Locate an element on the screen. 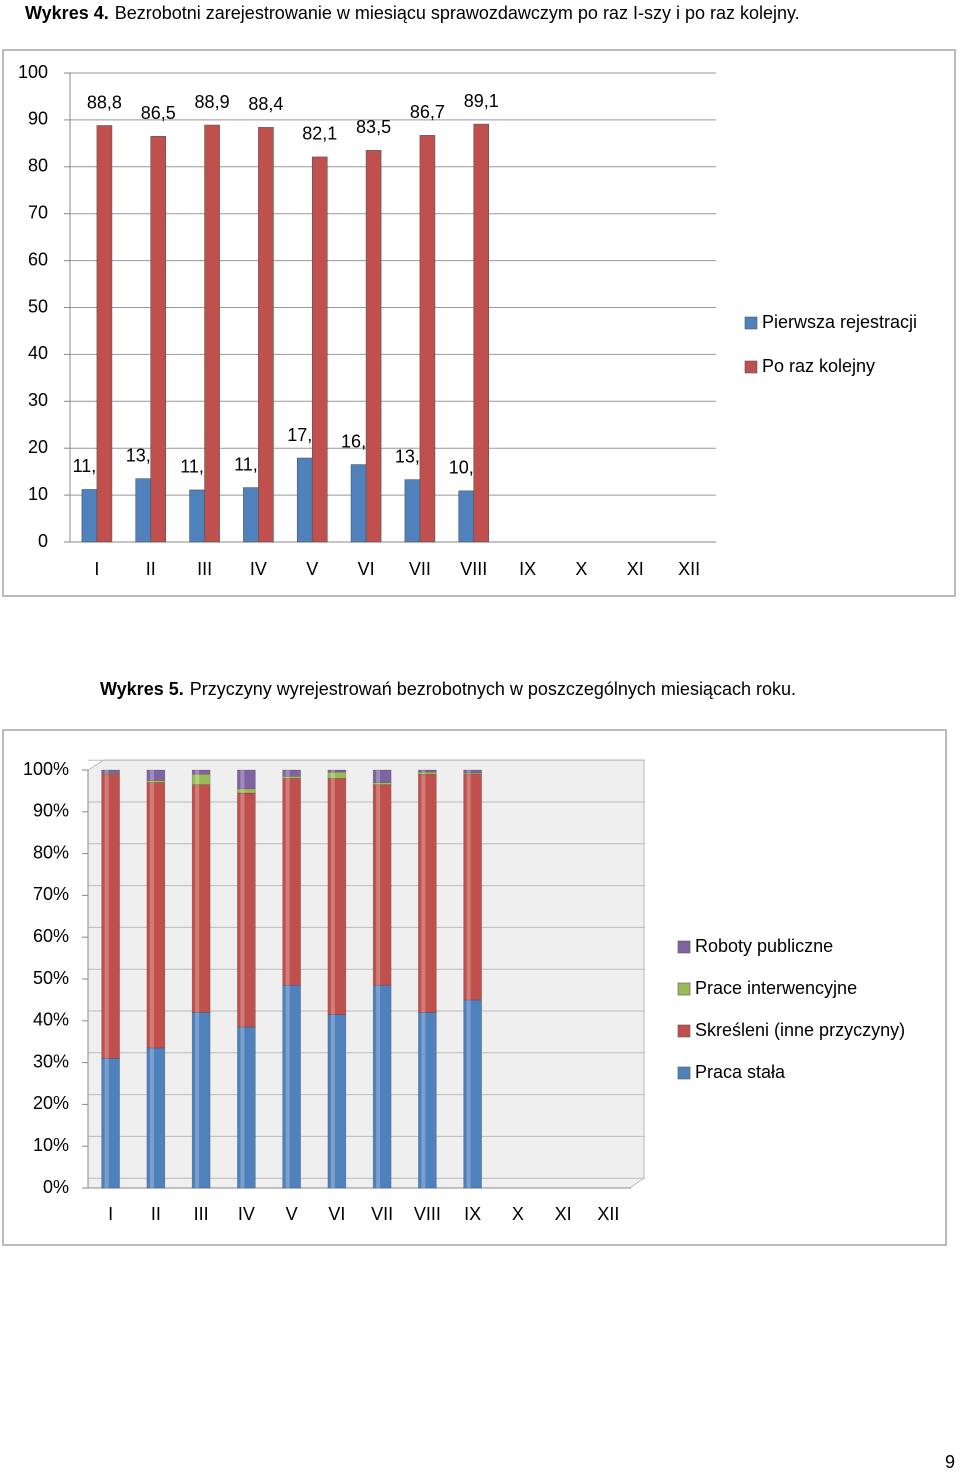 Image resolution: width=960 pixels, height=1473 pixels. x-tick-label: I is located at coordinates (96, 569).